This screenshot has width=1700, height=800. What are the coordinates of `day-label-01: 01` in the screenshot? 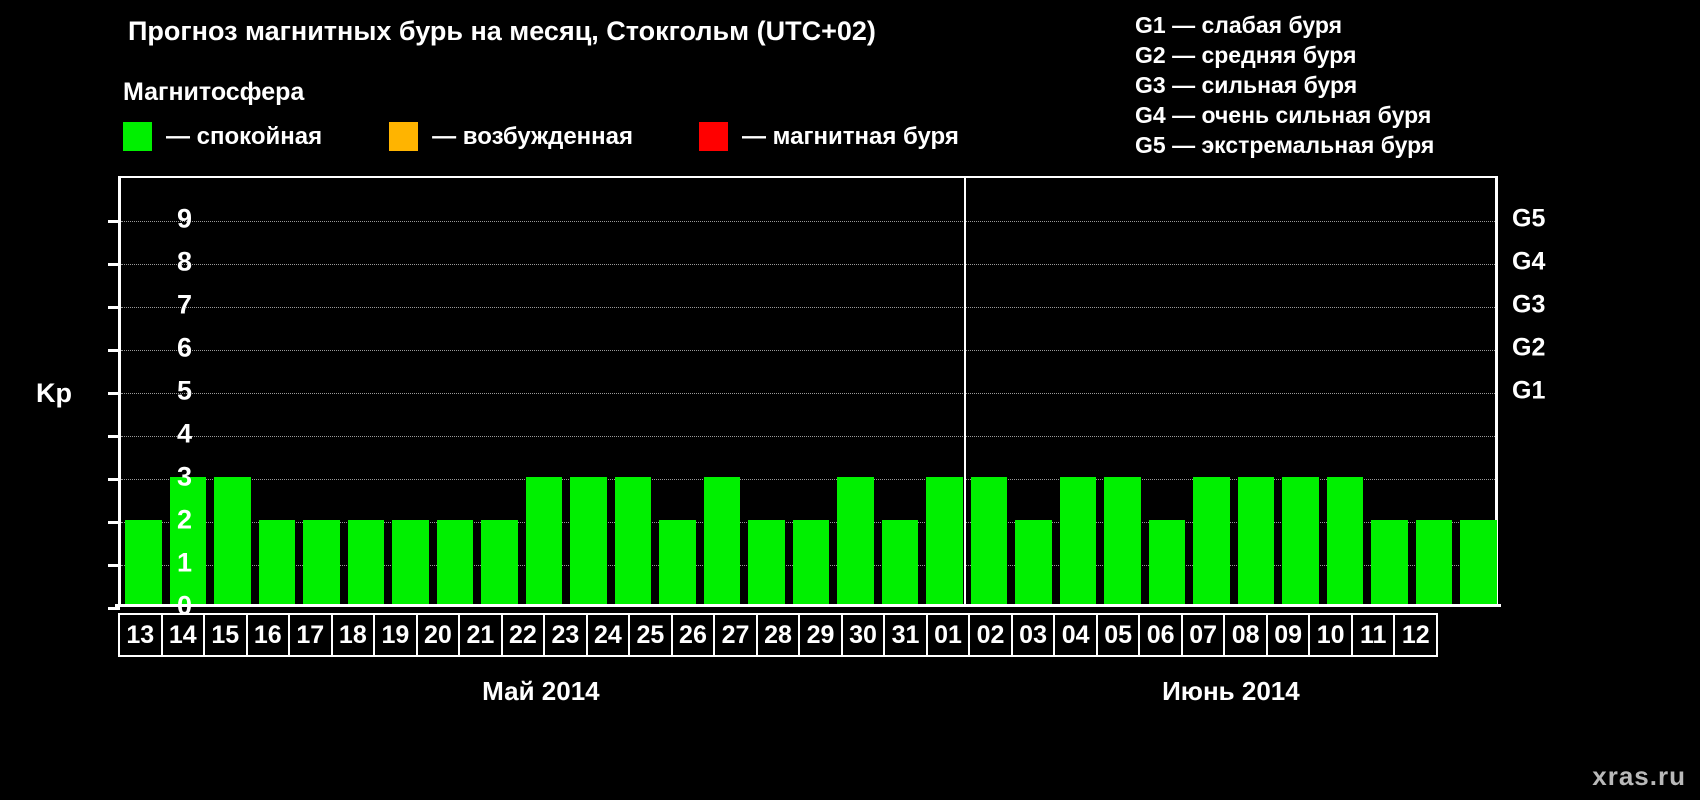 It's located at (948, 635).